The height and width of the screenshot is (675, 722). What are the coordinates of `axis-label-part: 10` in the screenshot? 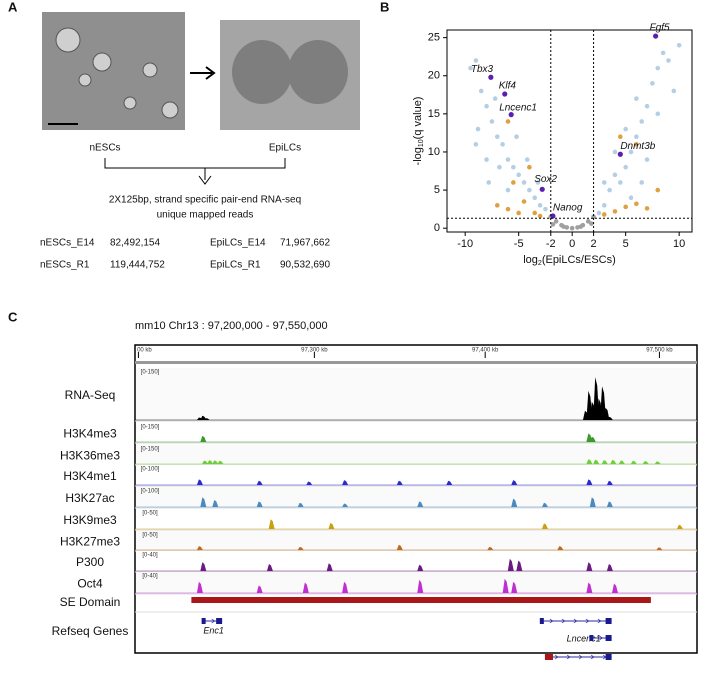 It's located at (421, 143).